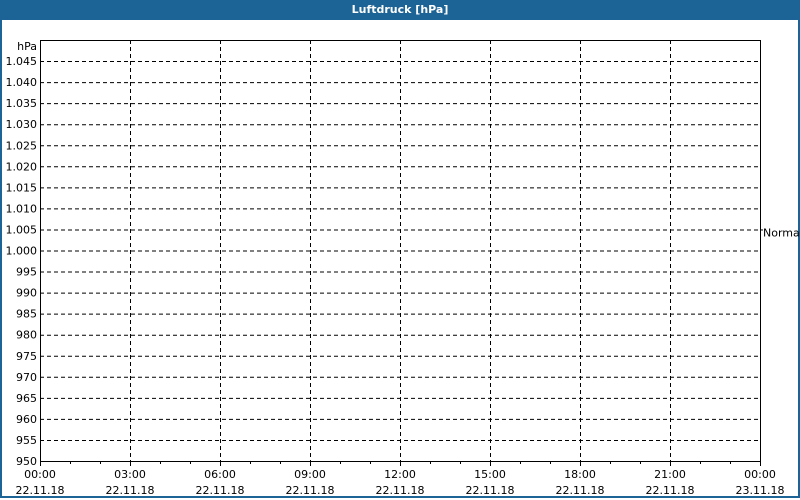 Image resolution: width=800 pixels, height=500 pixels. Describe the element at coordinates (580, 474) in the screenshot. I see `x-tick-time: 18:00` at that location.